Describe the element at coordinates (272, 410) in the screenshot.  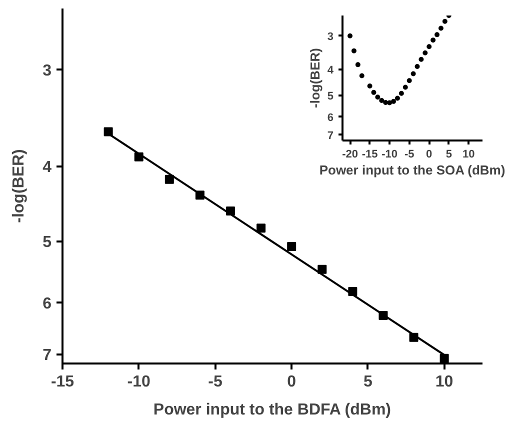
I see `x-axis-title: Power input to the BDFA (dBm)` at that location.